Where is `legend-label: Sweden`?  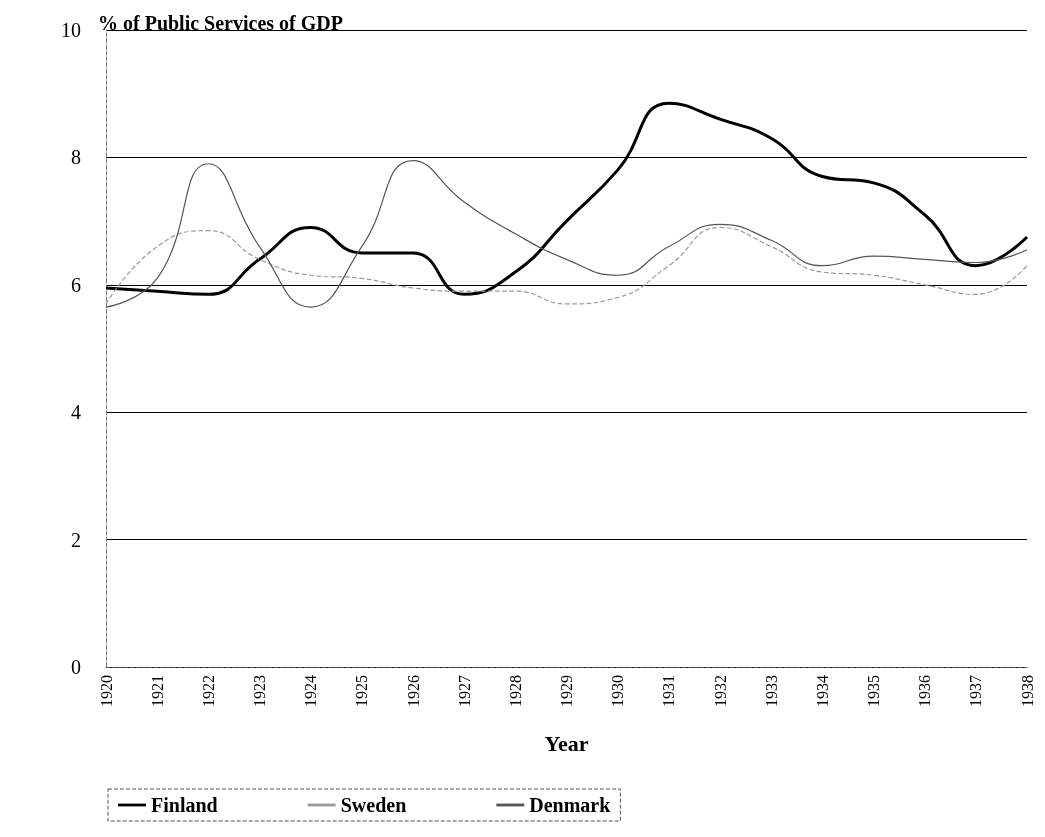
legend-label: Sweden is located at coordinates (373, 805).